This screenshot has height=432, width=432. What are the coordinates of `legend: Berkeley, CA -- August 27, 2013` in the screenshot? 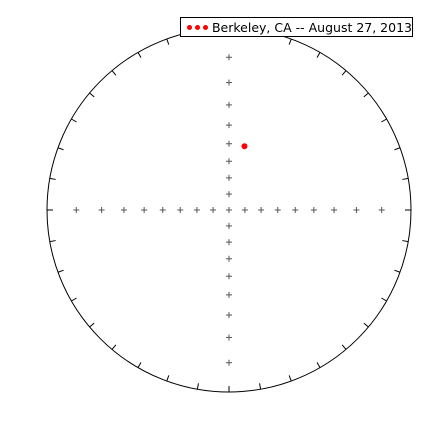 It's located at (296, 27).